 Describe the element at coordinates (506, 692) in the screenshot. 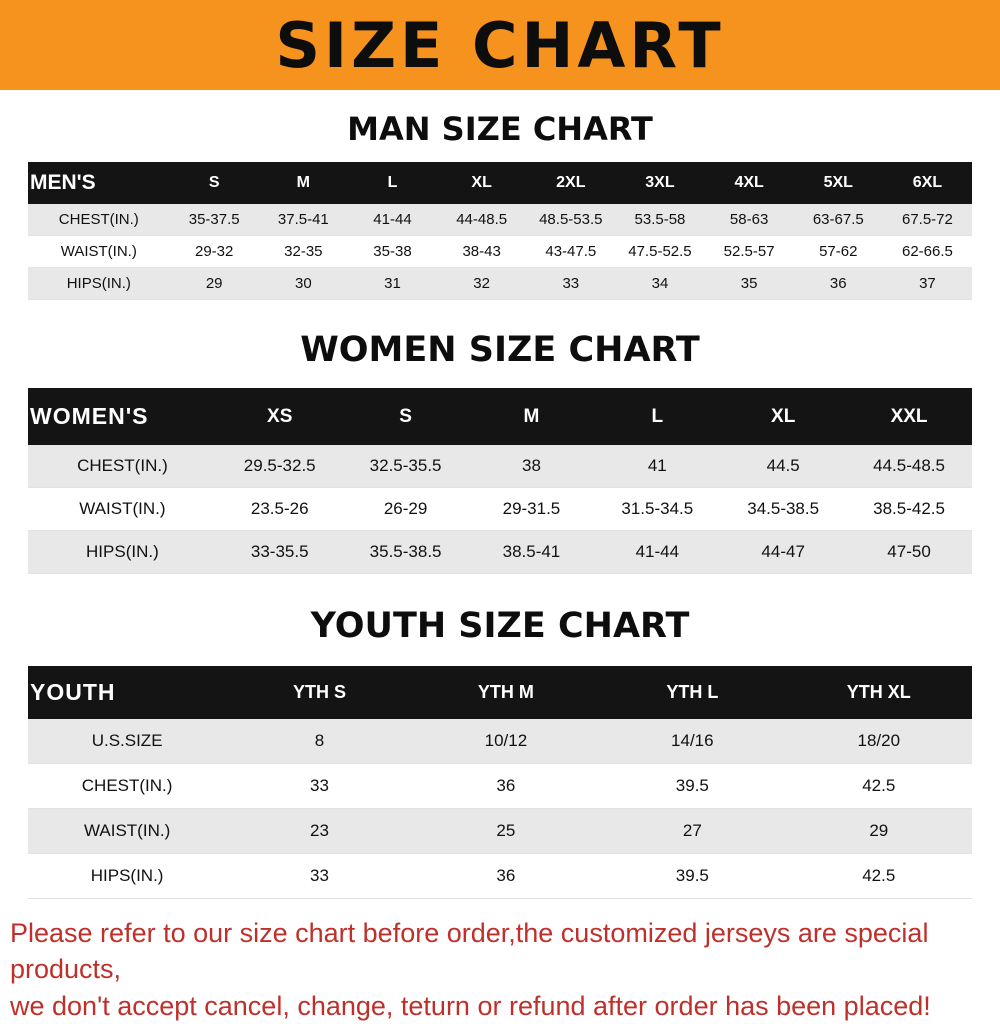

I see `size-header-cell: YTH M` at that location.